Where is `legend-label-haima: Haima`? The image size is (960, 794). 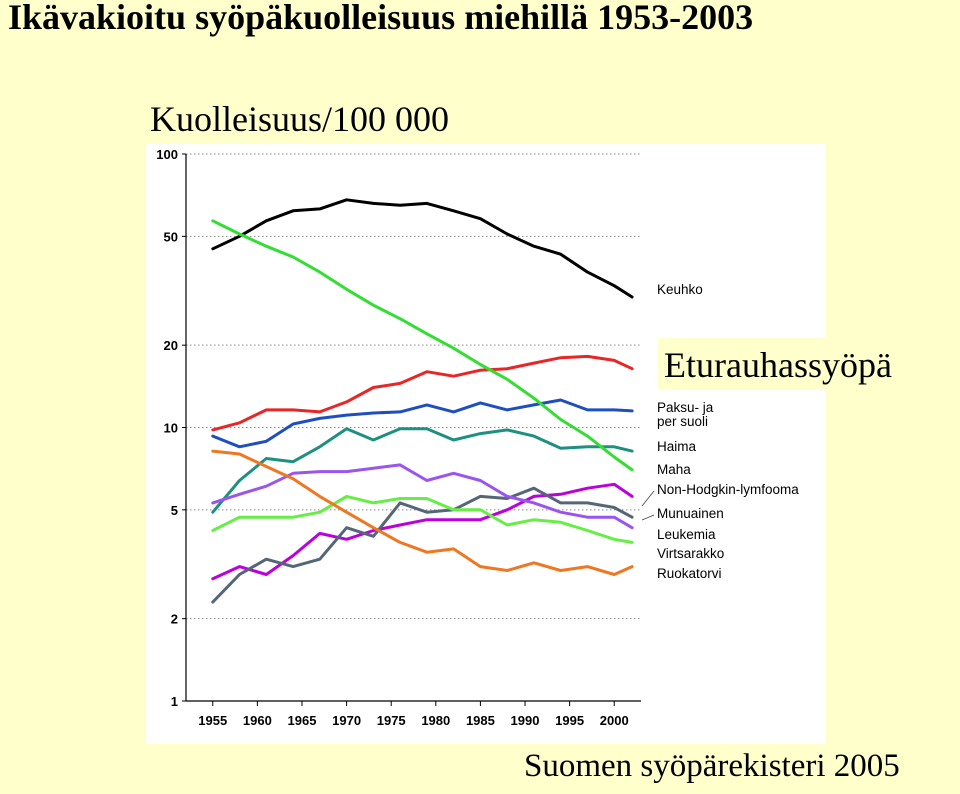
legend-label-haima: Haima is located at coordinates (677, 446).